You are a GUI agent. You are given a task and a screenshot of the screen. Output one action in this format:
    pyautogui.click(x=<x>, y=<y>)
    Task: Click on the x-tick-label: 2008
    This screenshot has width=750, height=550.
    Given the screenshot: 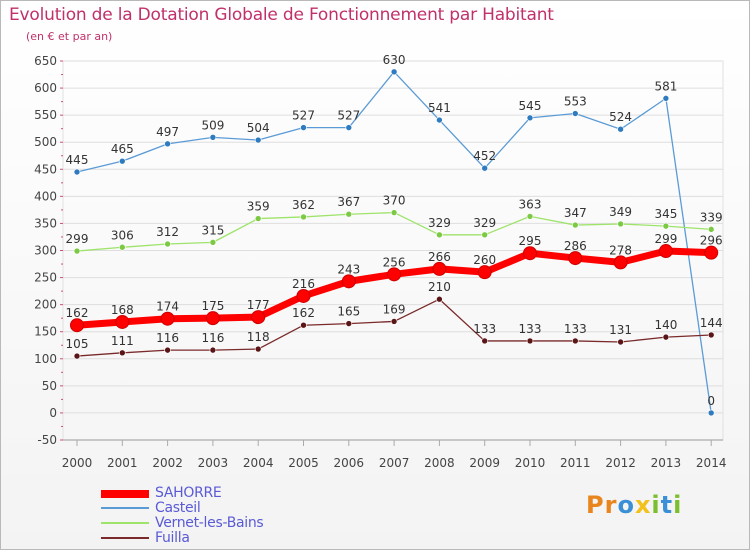 What is the action you would take?
    pyautogui.click(x=439, y=463)
    